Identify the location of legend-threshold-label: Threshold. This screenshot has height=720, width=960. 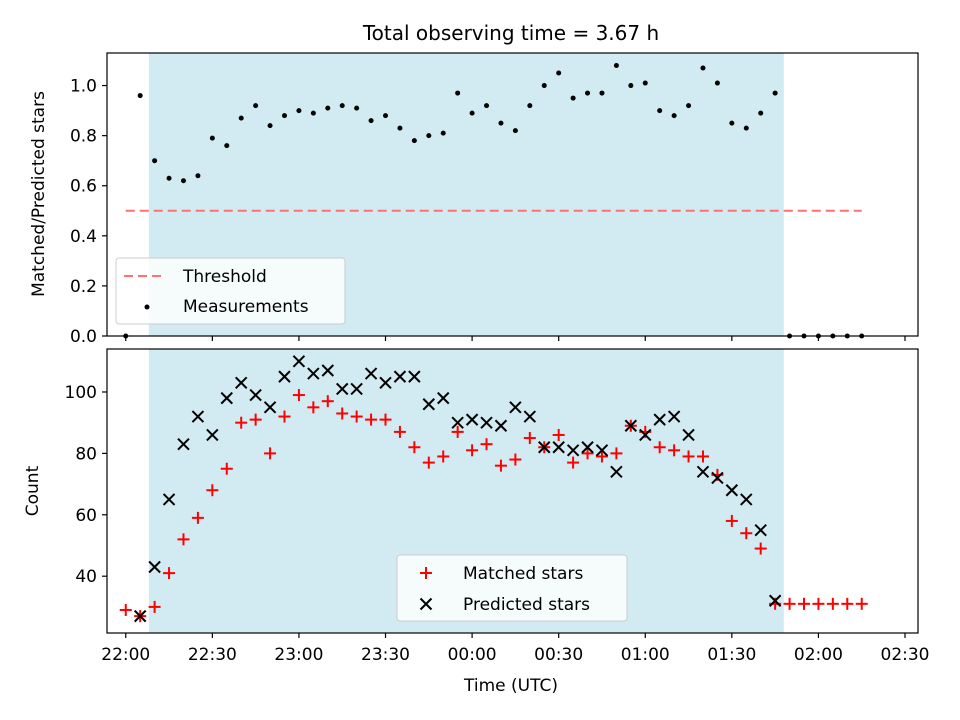
(224, 277).